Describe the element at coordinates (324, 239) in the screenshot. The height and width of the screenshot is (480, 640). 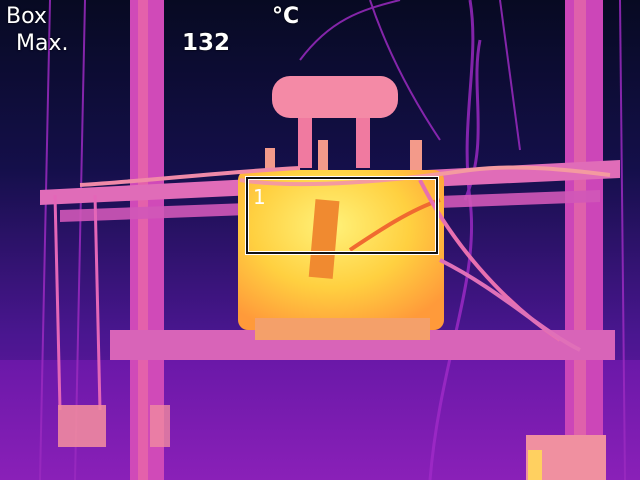
I see `transformer-label-plate` at that location.